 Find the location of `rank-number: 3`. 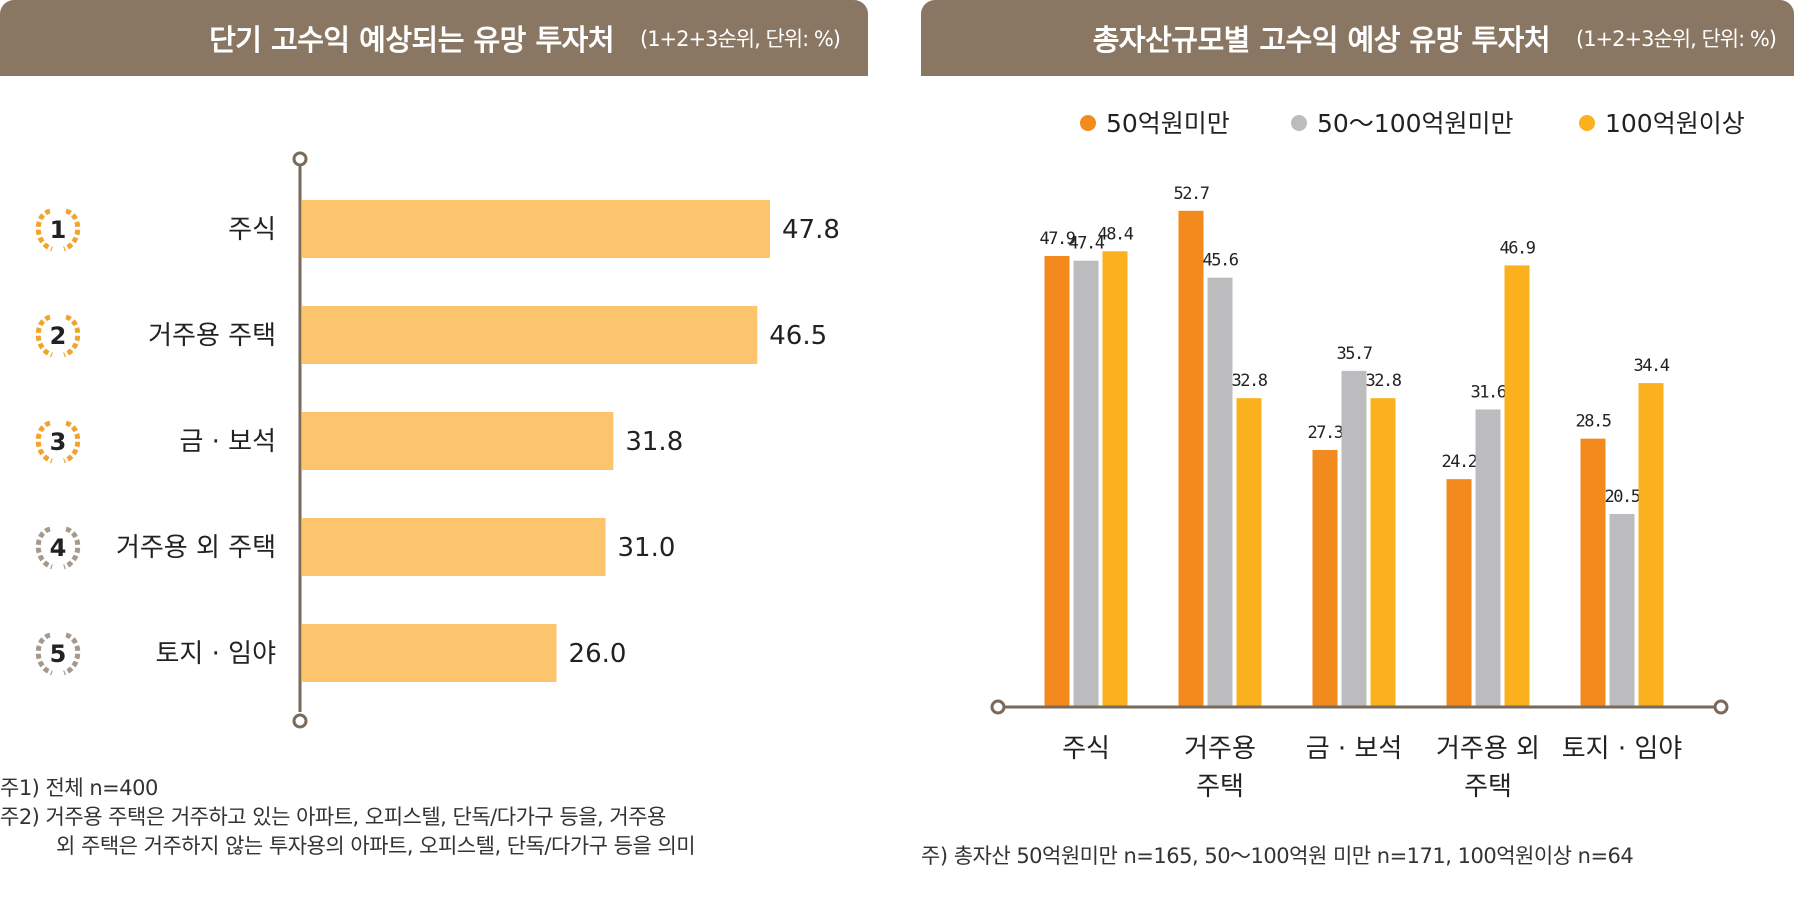

rank-number: 3 is located at coordinates (58, 442).